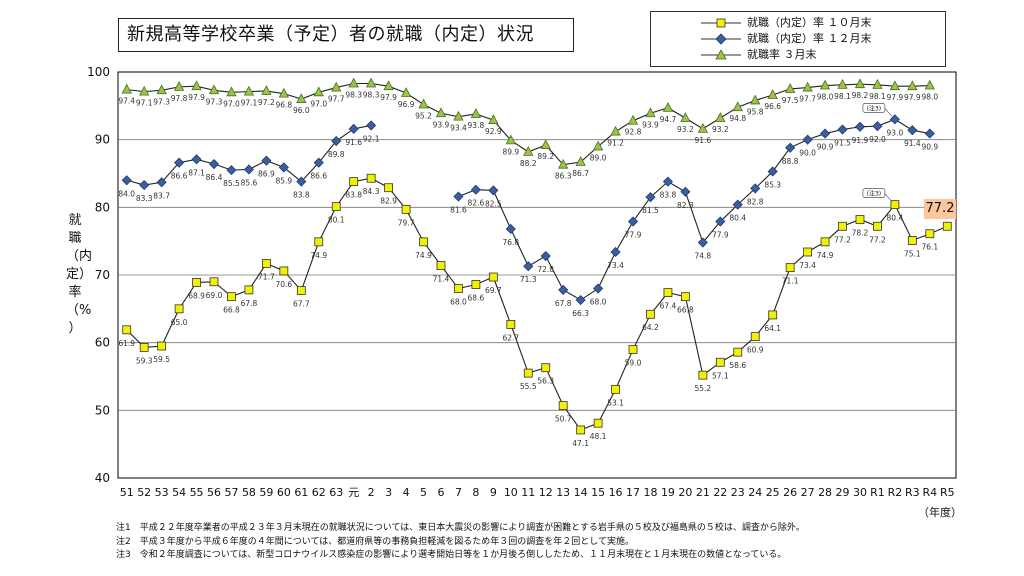 This screenshot has height=576, width=1024. I want to click on series-2-data-label: 97.2, so click(266, 102).